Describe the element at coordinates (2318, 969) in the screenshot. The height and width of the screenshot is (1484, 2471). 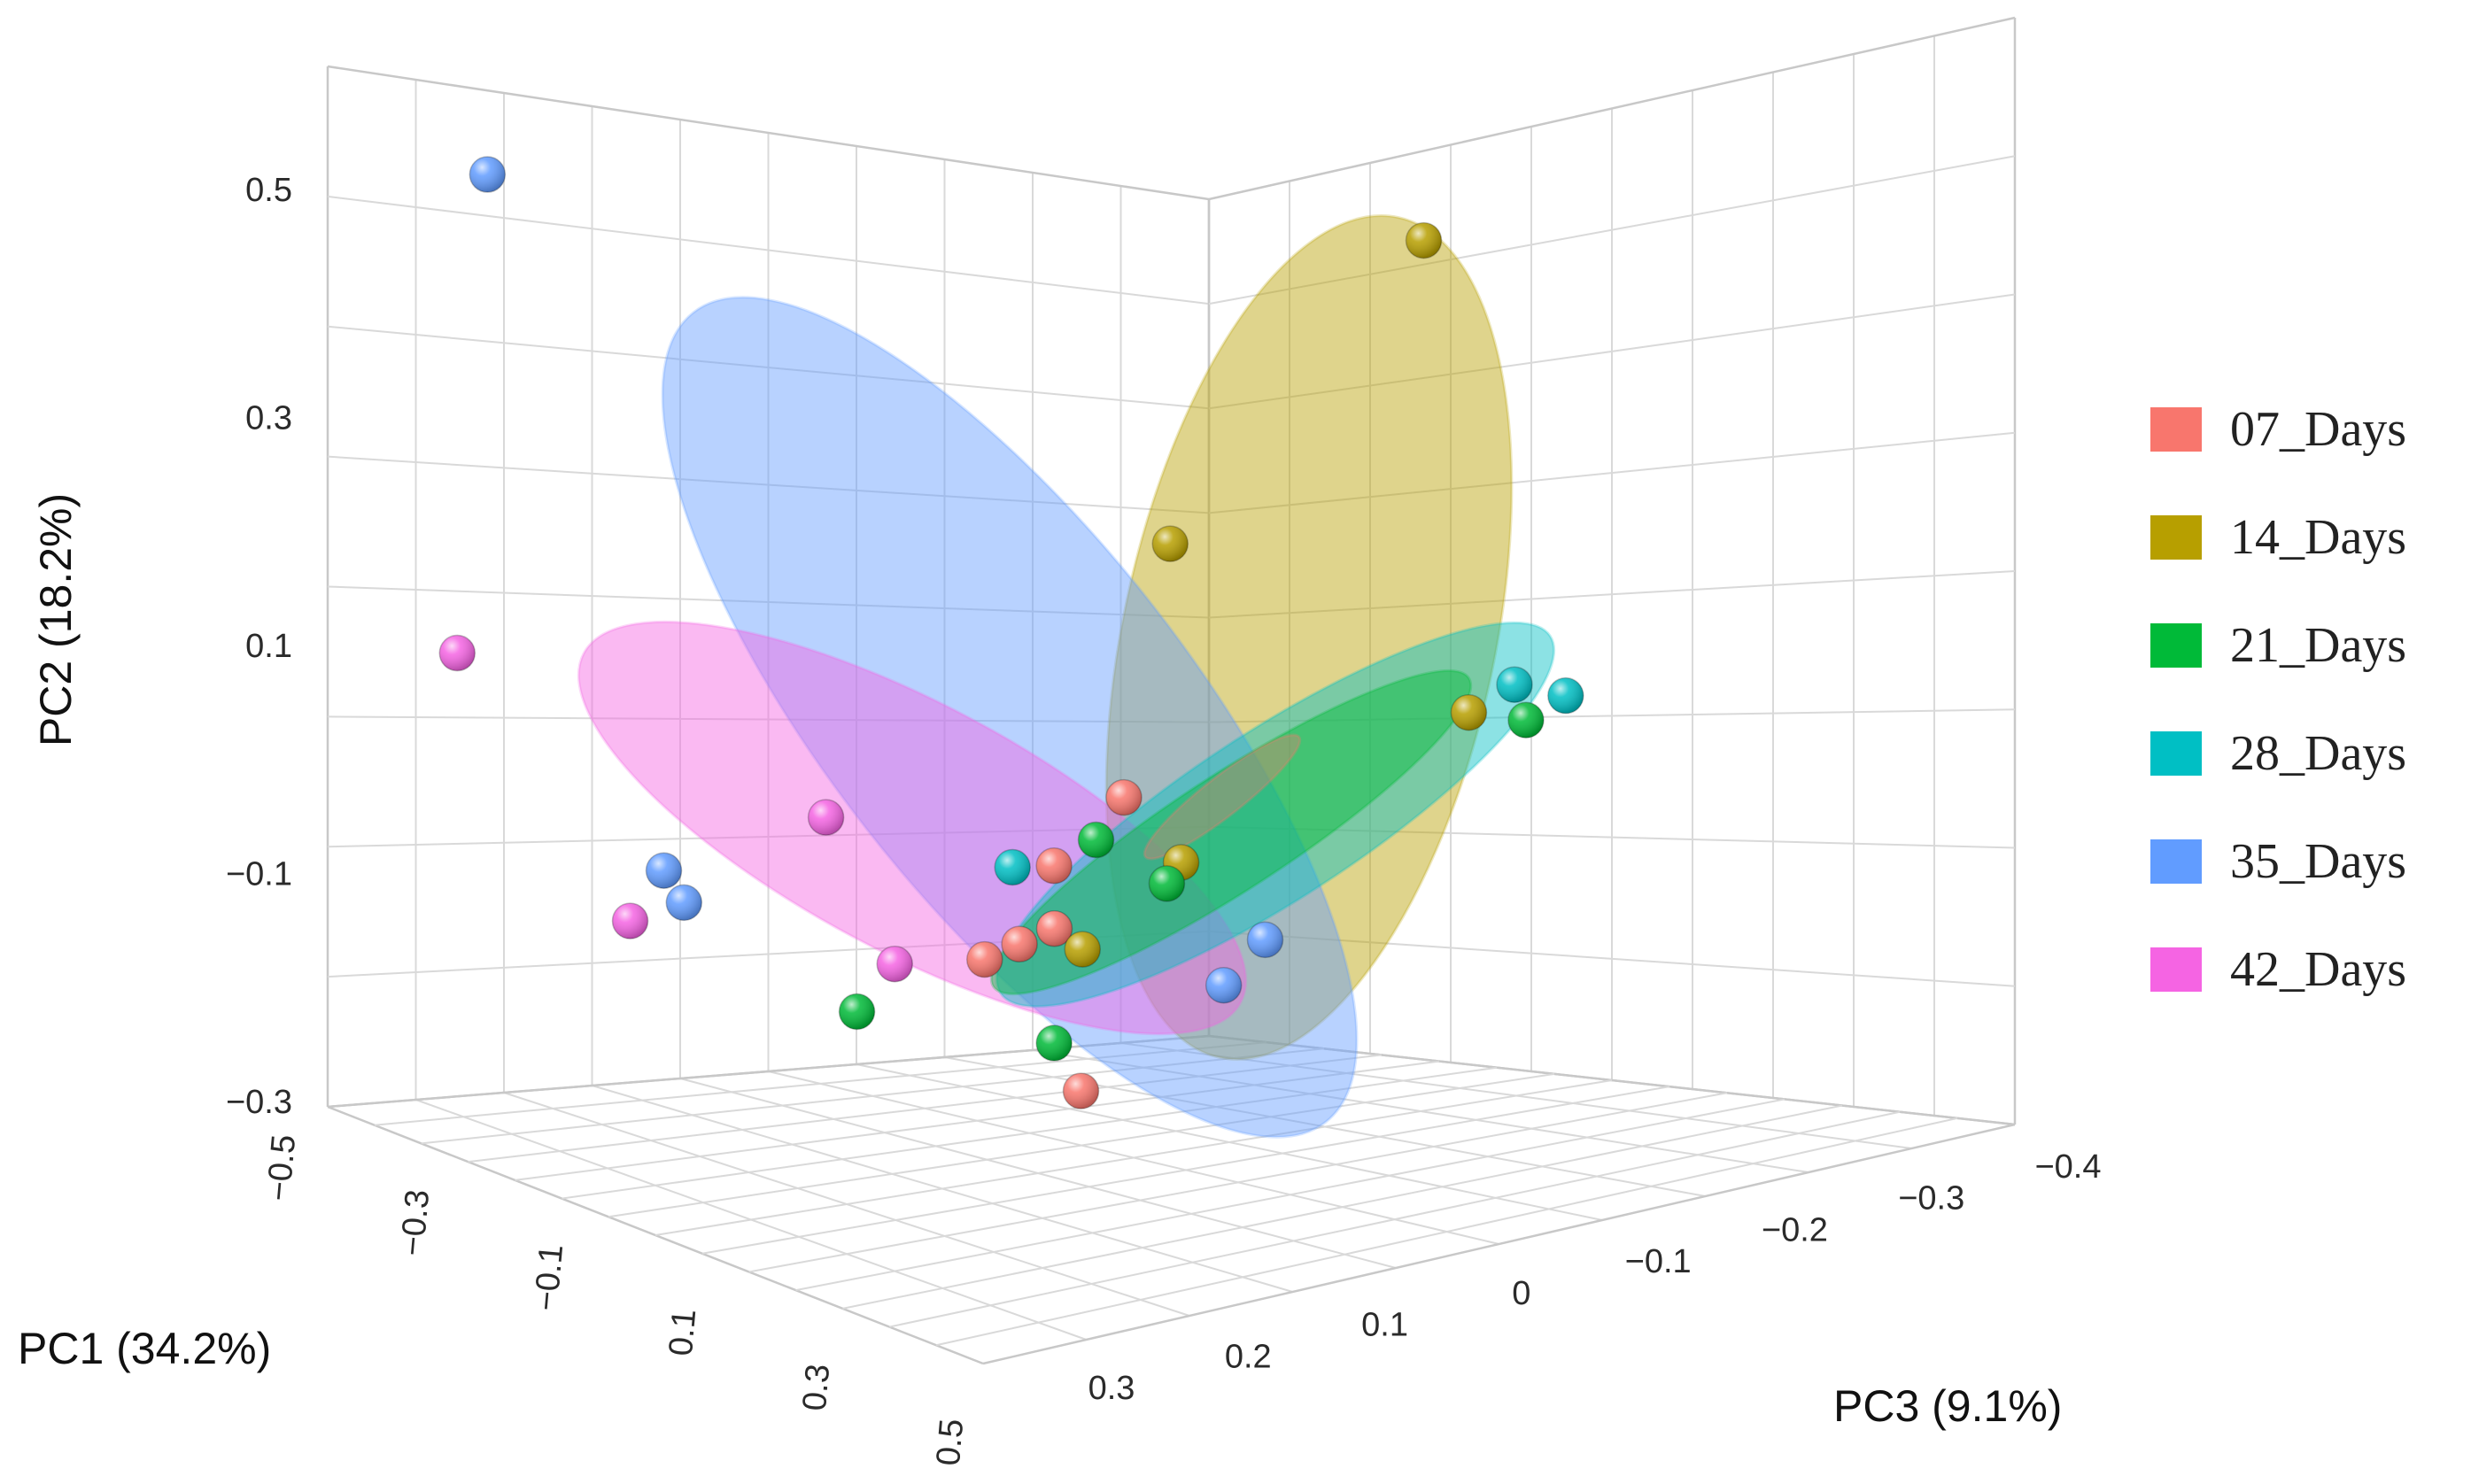
I see `legend-label: 42_Days` at that location.